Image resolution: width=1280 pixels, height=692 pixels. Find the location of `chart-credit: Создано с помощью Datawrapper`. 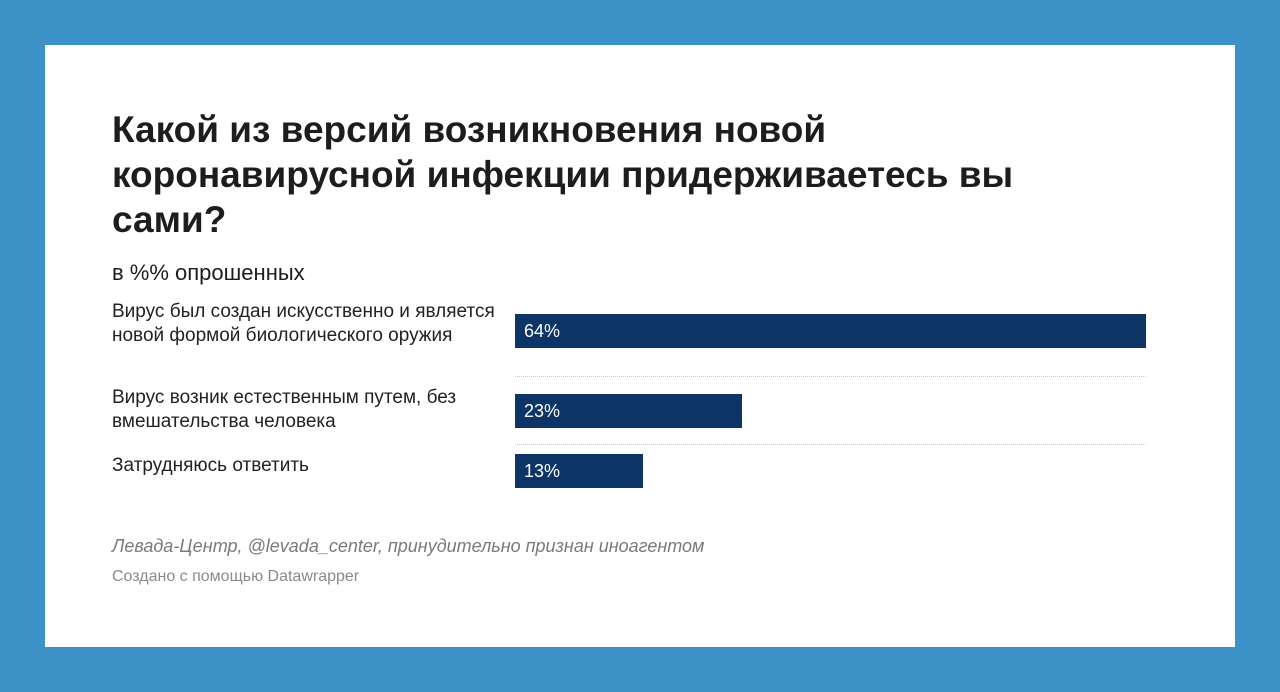

chart-credit: Создано с помощью Datawrapper is located at coordinates (236, 576).